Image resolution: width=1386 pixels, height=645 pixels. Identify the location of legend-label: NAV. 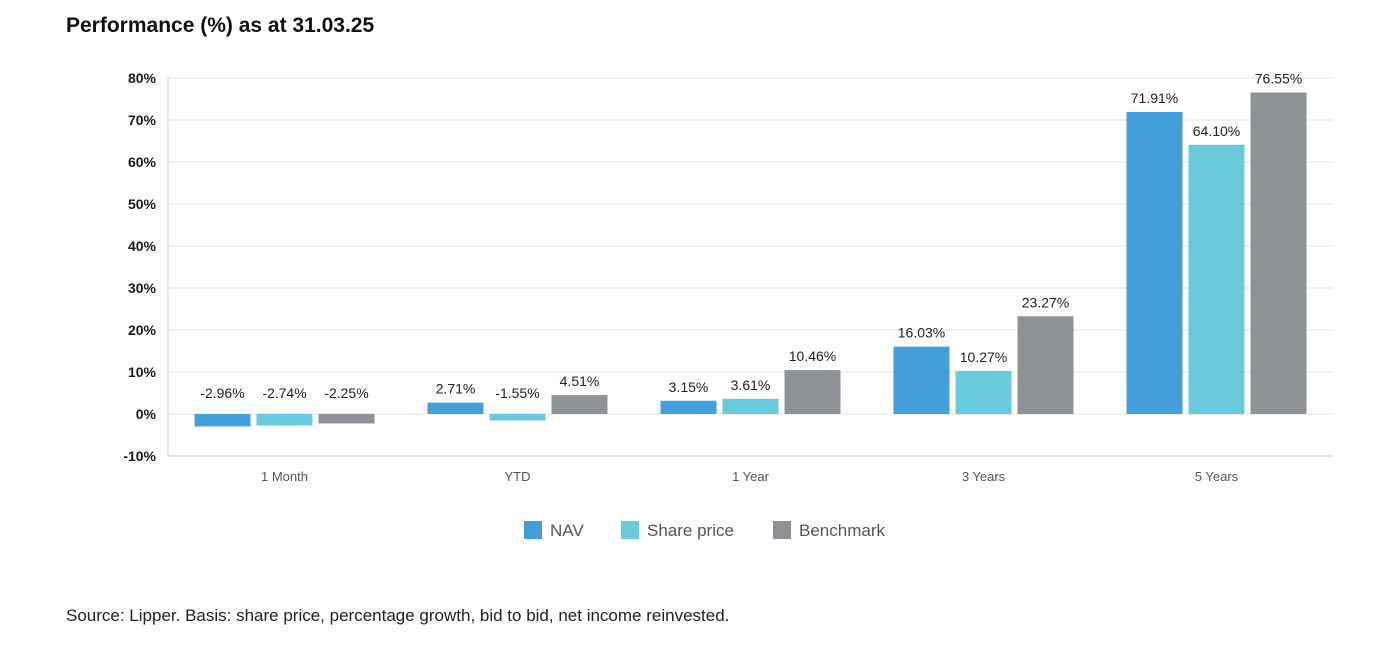
(567, 530).